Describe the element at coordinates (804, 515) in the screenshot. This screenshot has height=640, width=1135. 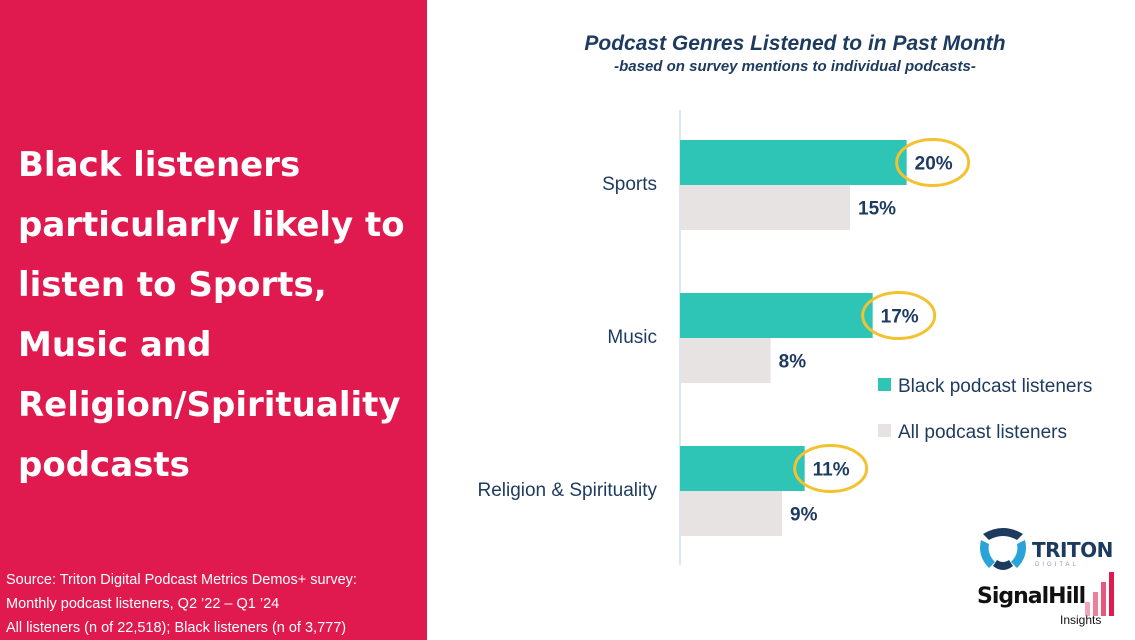
I see `data-label: 9%` at that location.